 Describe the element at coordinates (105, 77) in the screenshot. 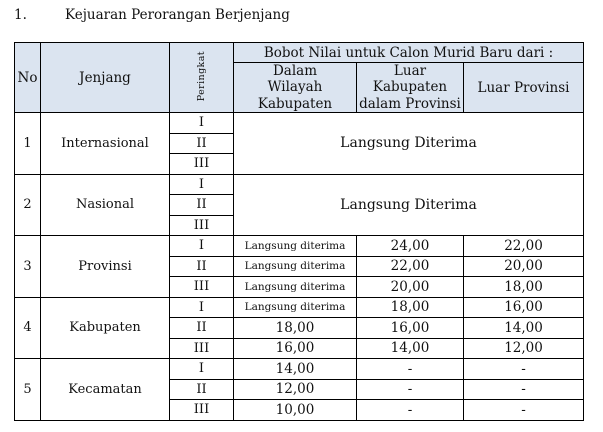

I see `header-jenjang: Jenjang` at that location.